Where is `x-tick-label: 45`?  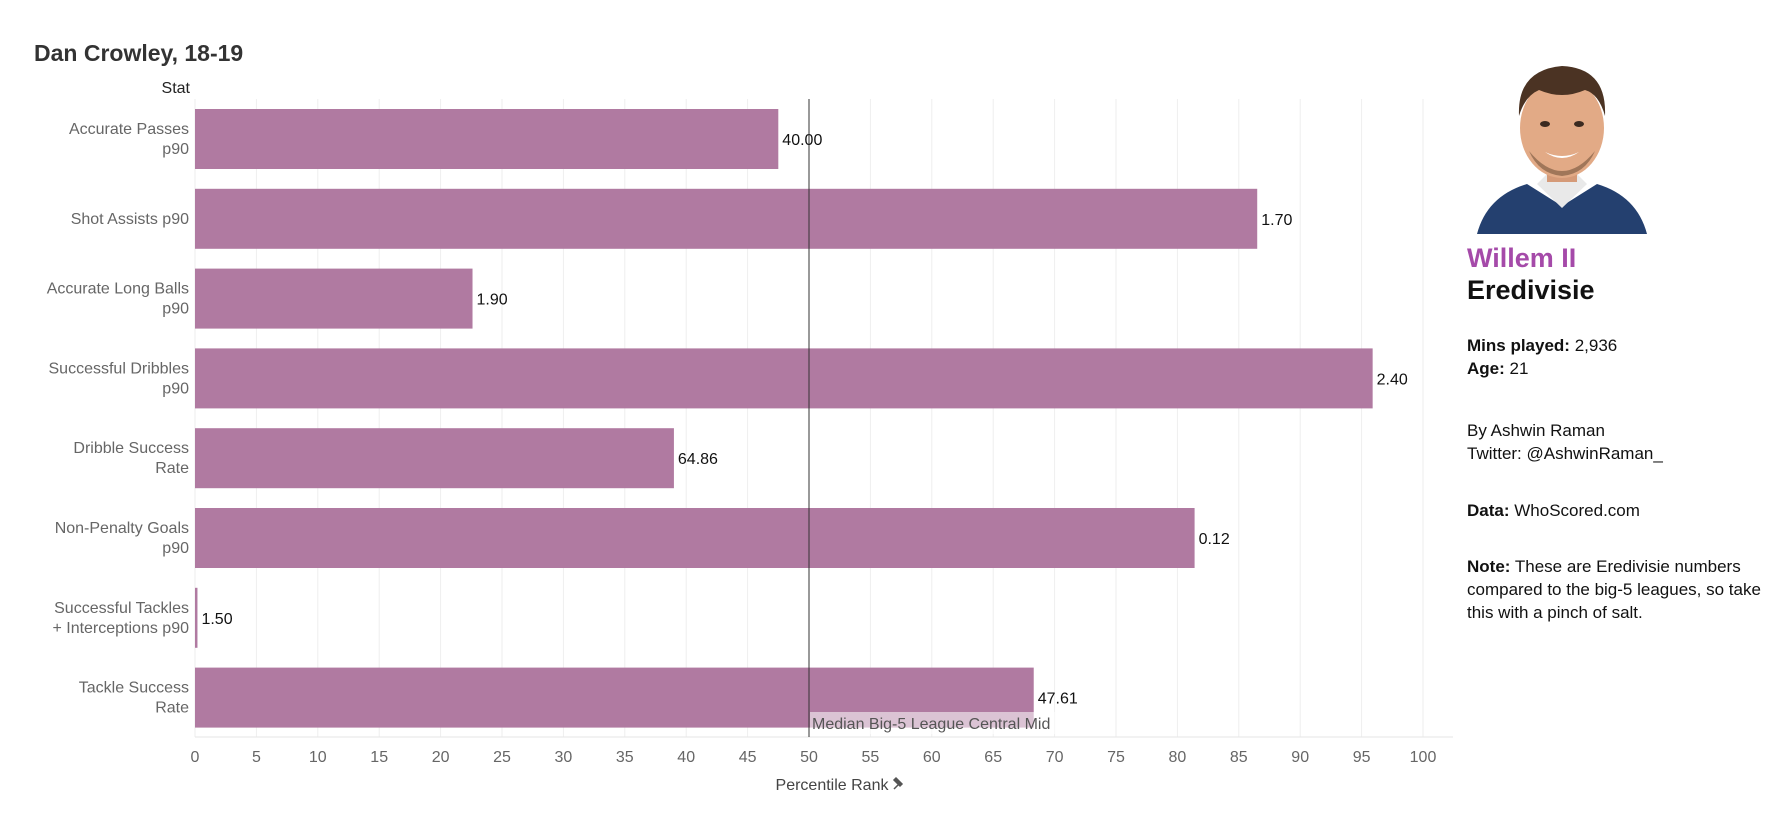 x-tick-label: 45 is located at coordinates (748, 757).